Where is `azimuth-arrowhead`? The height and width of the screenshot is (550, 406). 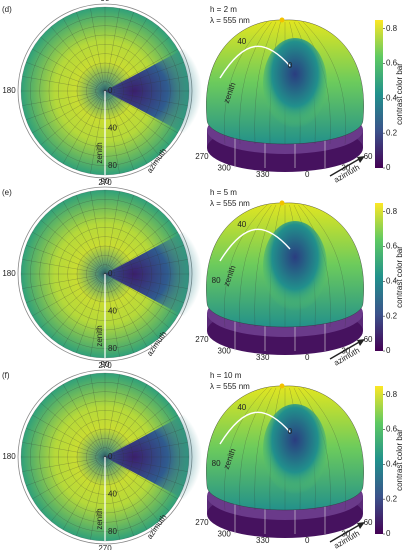 azimuth-arrowhead is located at coordinates (361, 342).